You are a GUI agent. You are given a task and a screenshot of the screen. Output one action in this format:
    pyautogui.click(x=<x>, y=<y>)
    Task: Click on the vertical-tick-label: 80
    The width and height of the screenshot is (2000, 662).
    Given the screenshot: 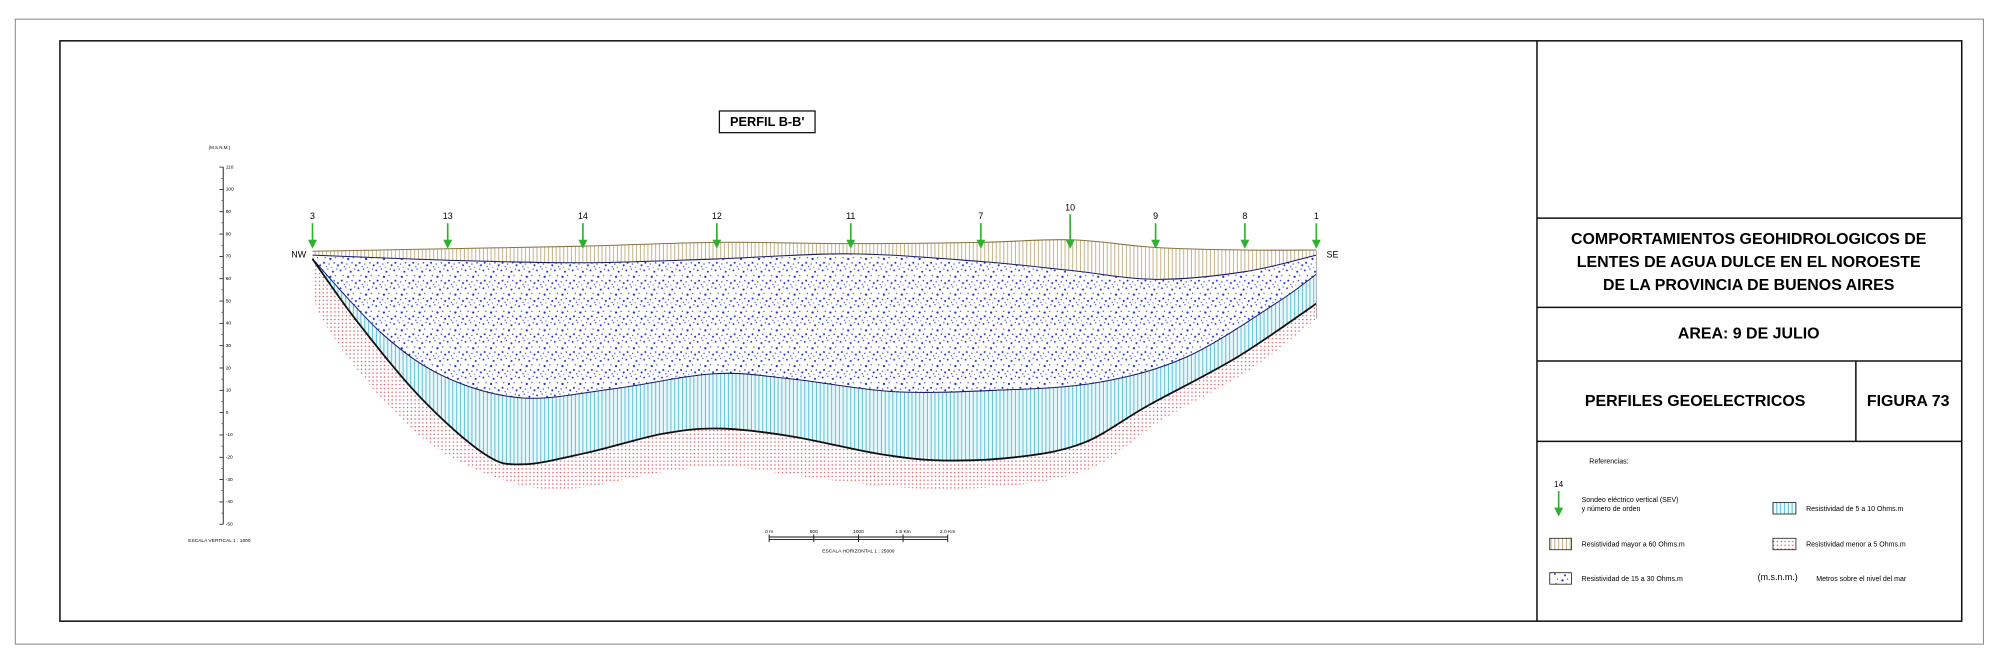 What is the action you would take?
    pyautogui.click(x=229, y=234)
    